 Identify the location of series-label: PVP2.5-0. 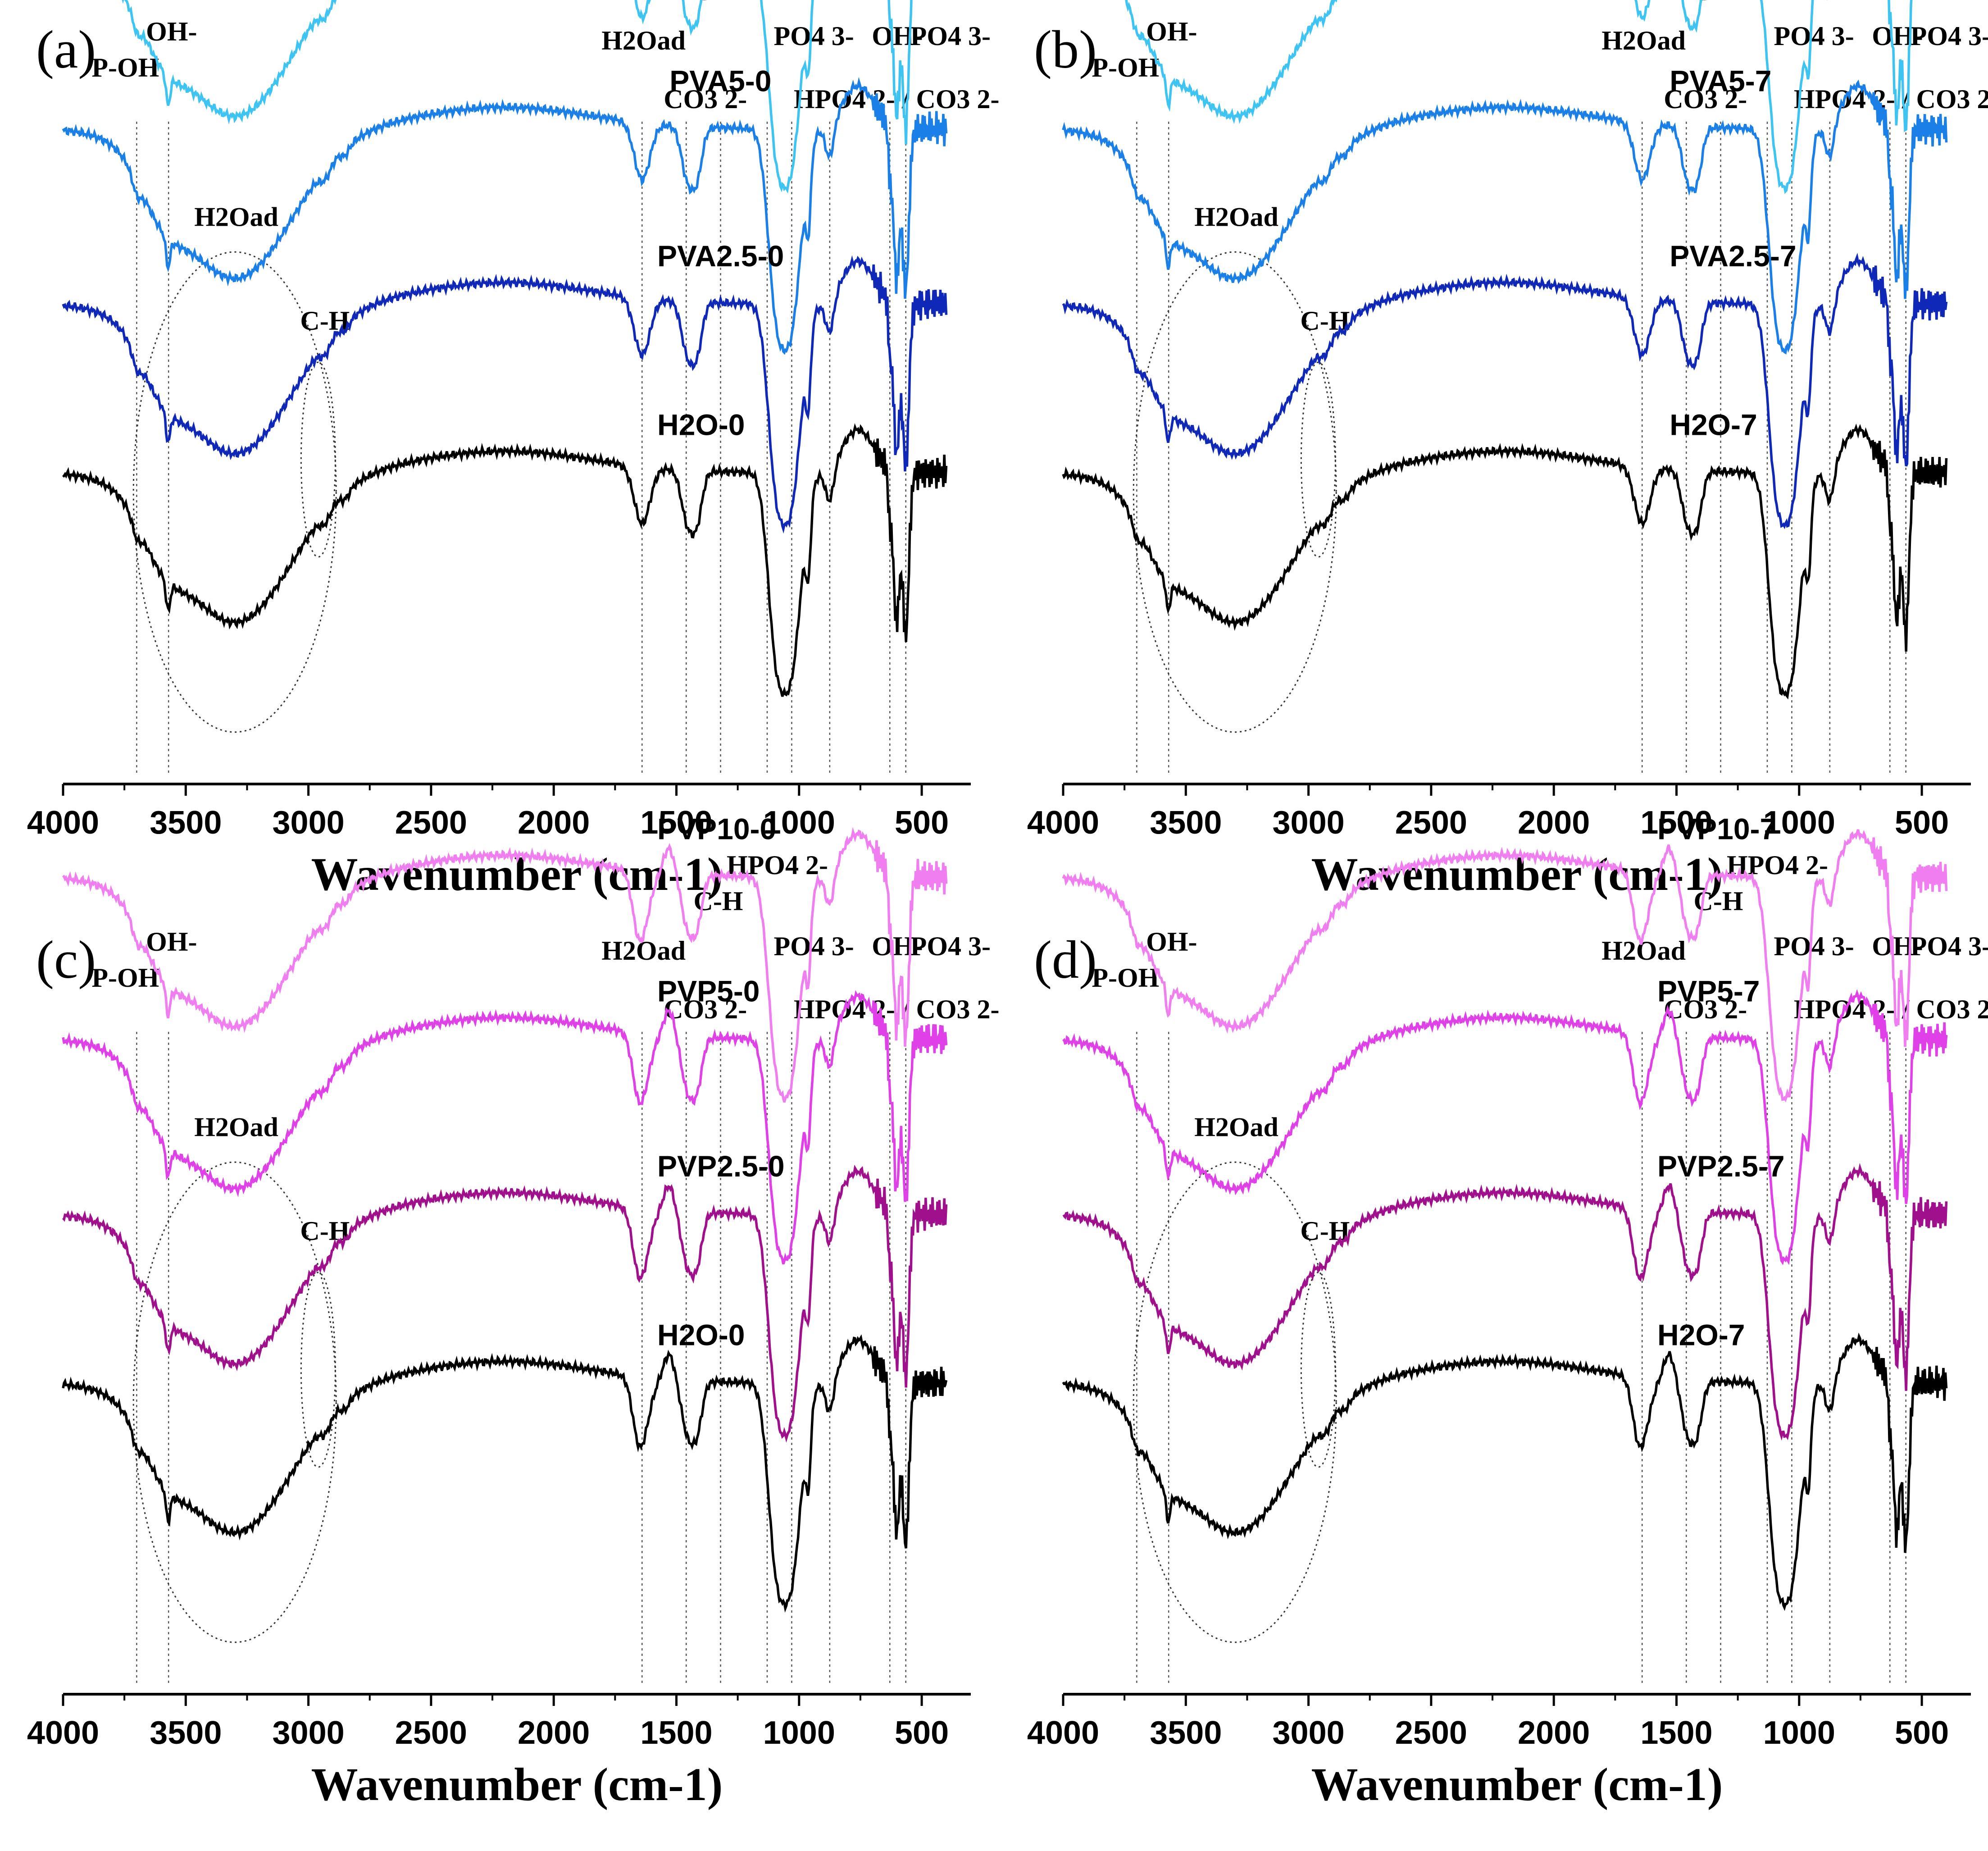
(721, 1166).